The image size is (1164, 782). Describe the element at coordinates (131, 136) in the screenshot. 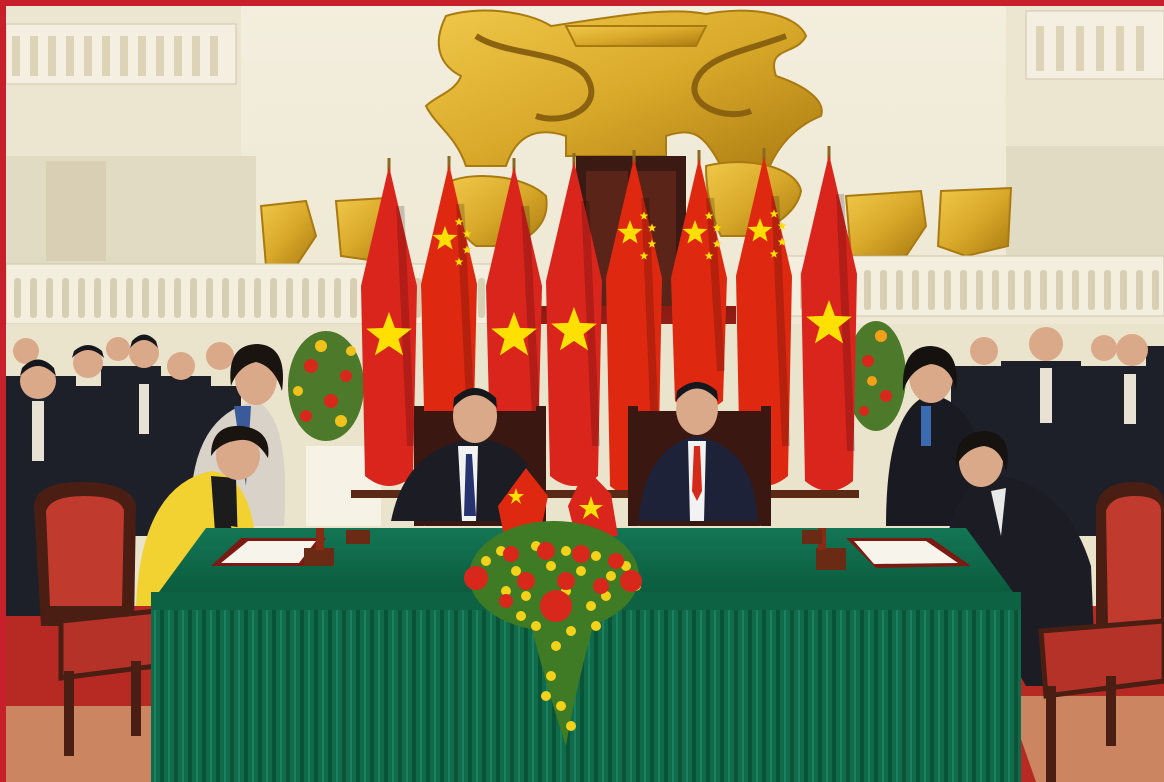

I see `left-balcony` at that location.